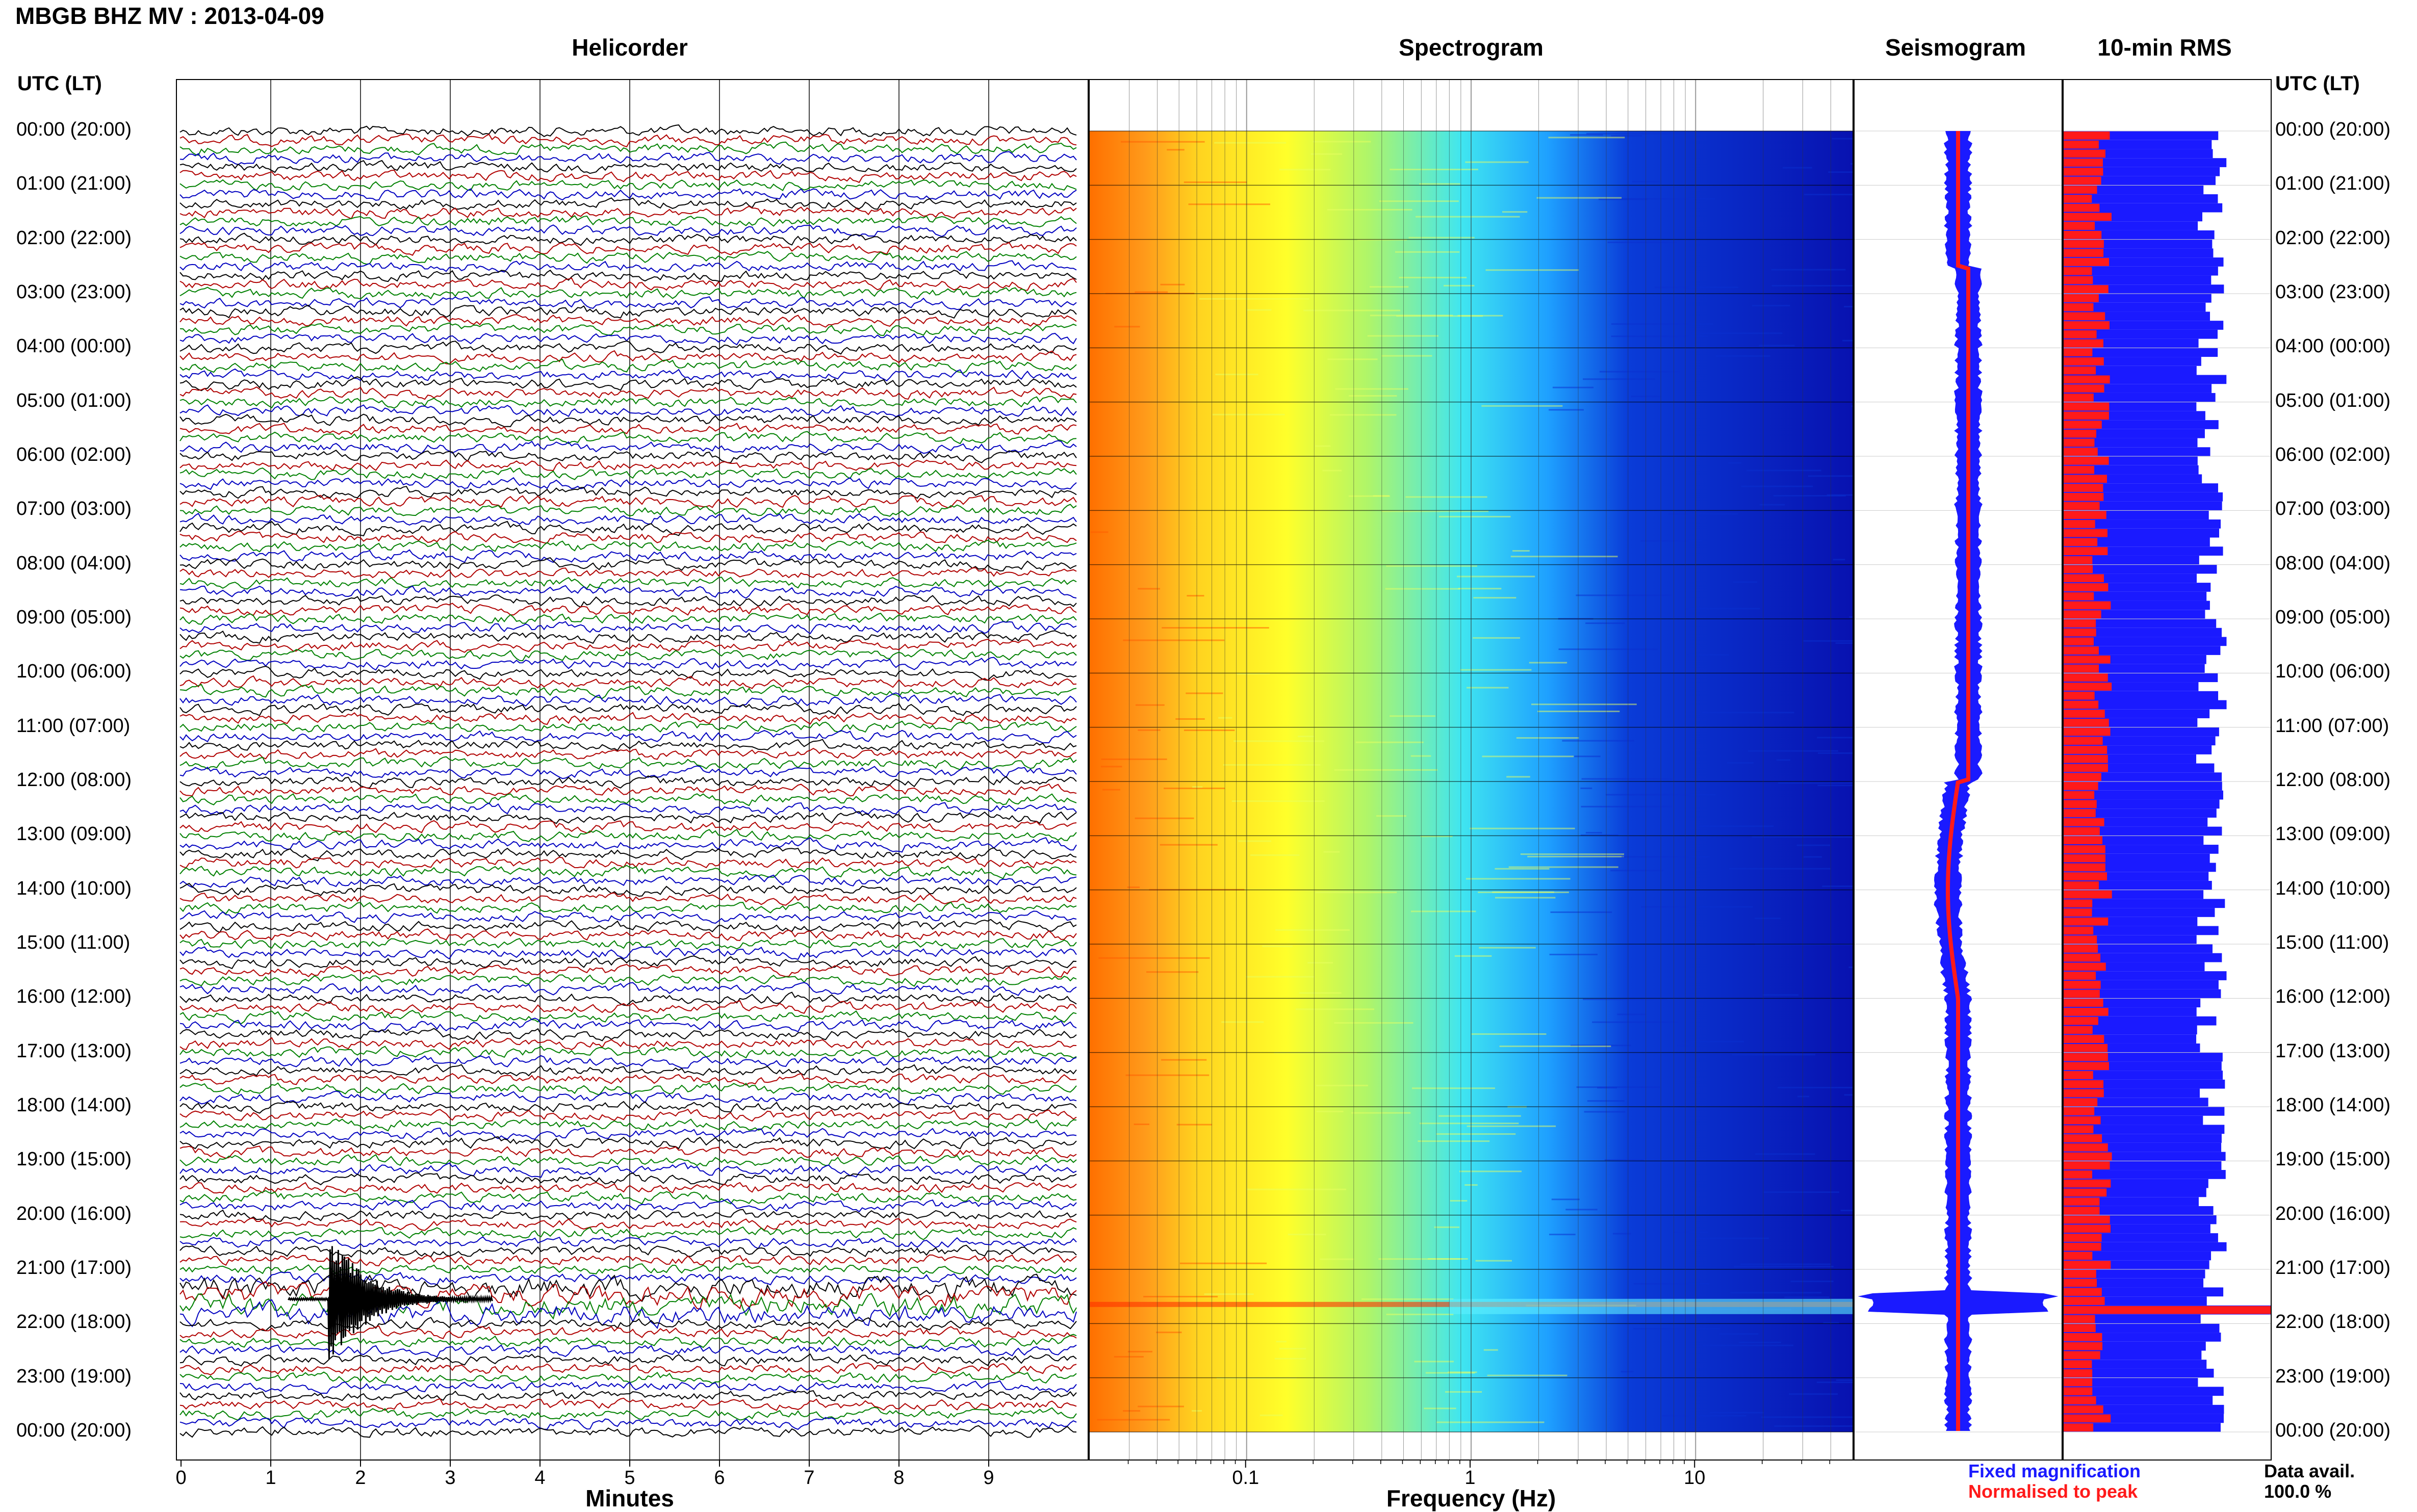 This screenshot has width=2417, height=1512. What do you see at coordinates (988, 1476) in the screenshot?
I see `minute-tick-label: 9` at bounding box center [988, 1476].